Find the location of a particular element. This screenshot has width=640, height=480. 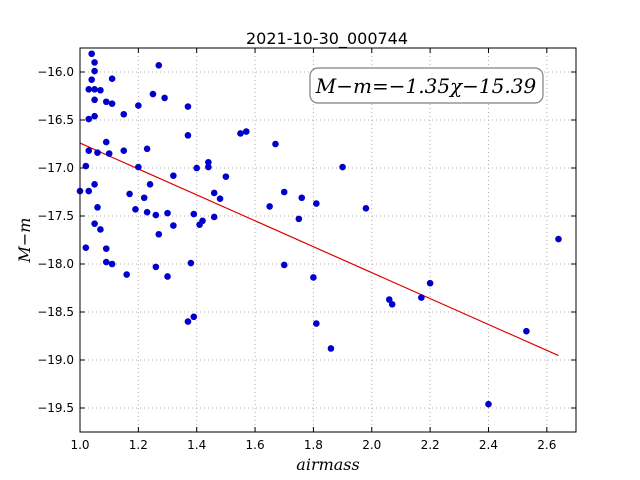

y-tick-label: −16.0 is located at coordinates (55, 72).